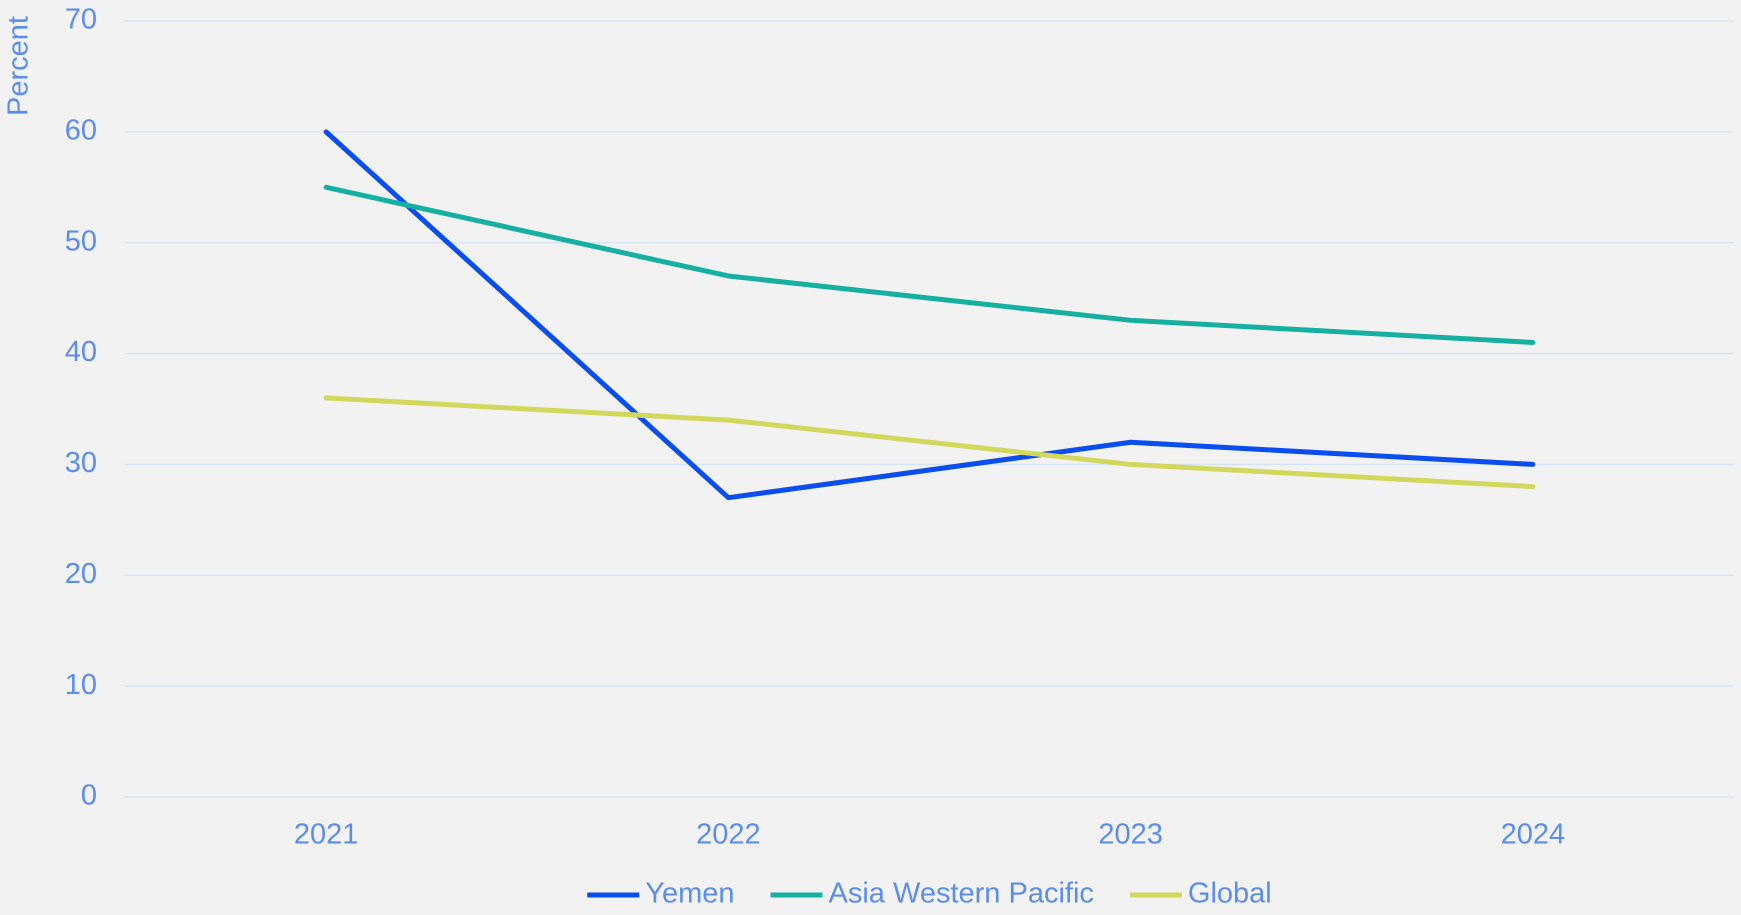  Describe the element at coordinates (728, 835) in the screenshot. I see `x-tick-label: 2022` at that location.